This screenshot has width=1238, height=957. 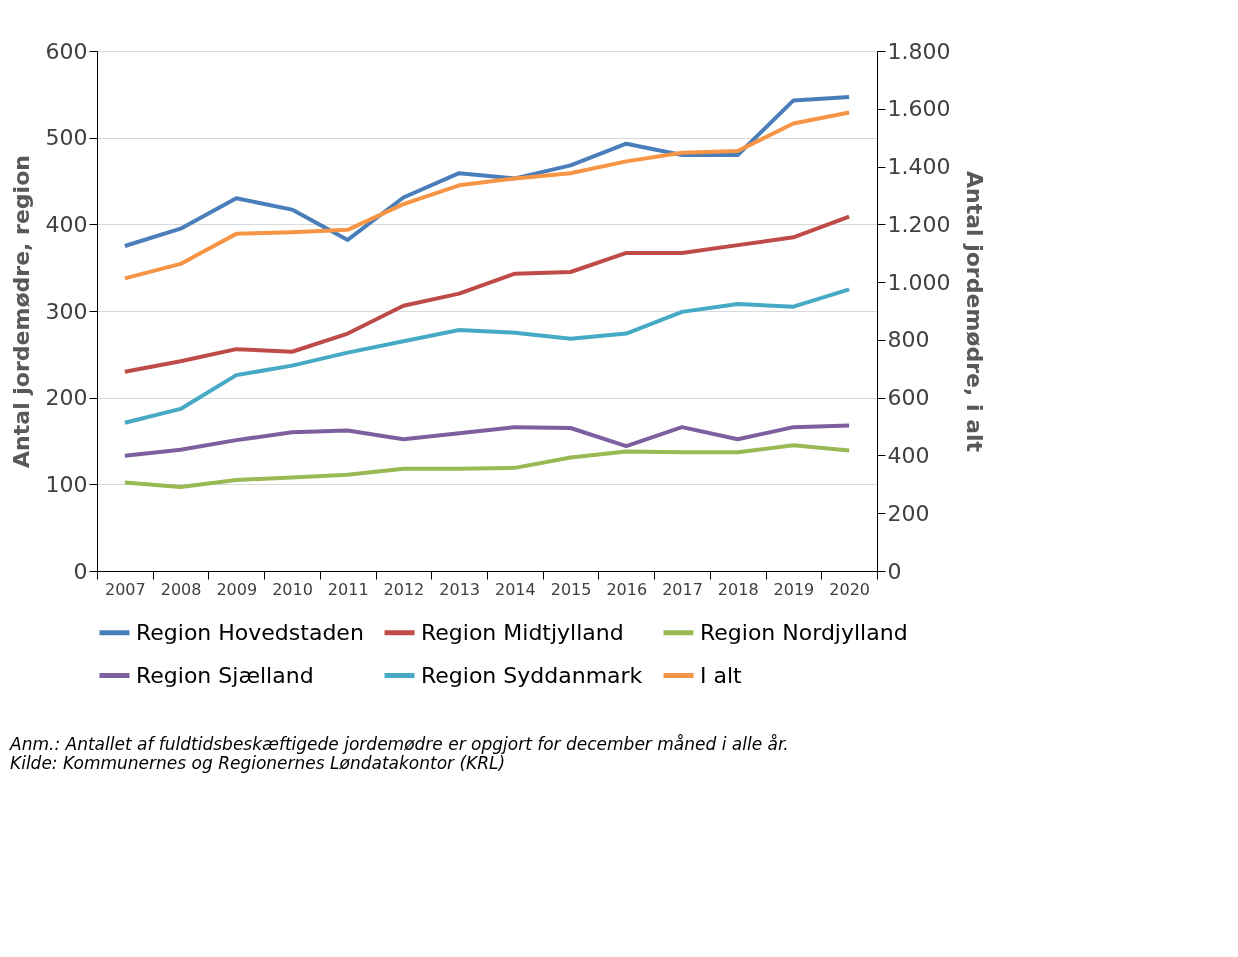 What do you see at coordinates (522, 632) in the screenshot?
I see `legend-label: Region Midtjylland` at bounding box center [522, 632].